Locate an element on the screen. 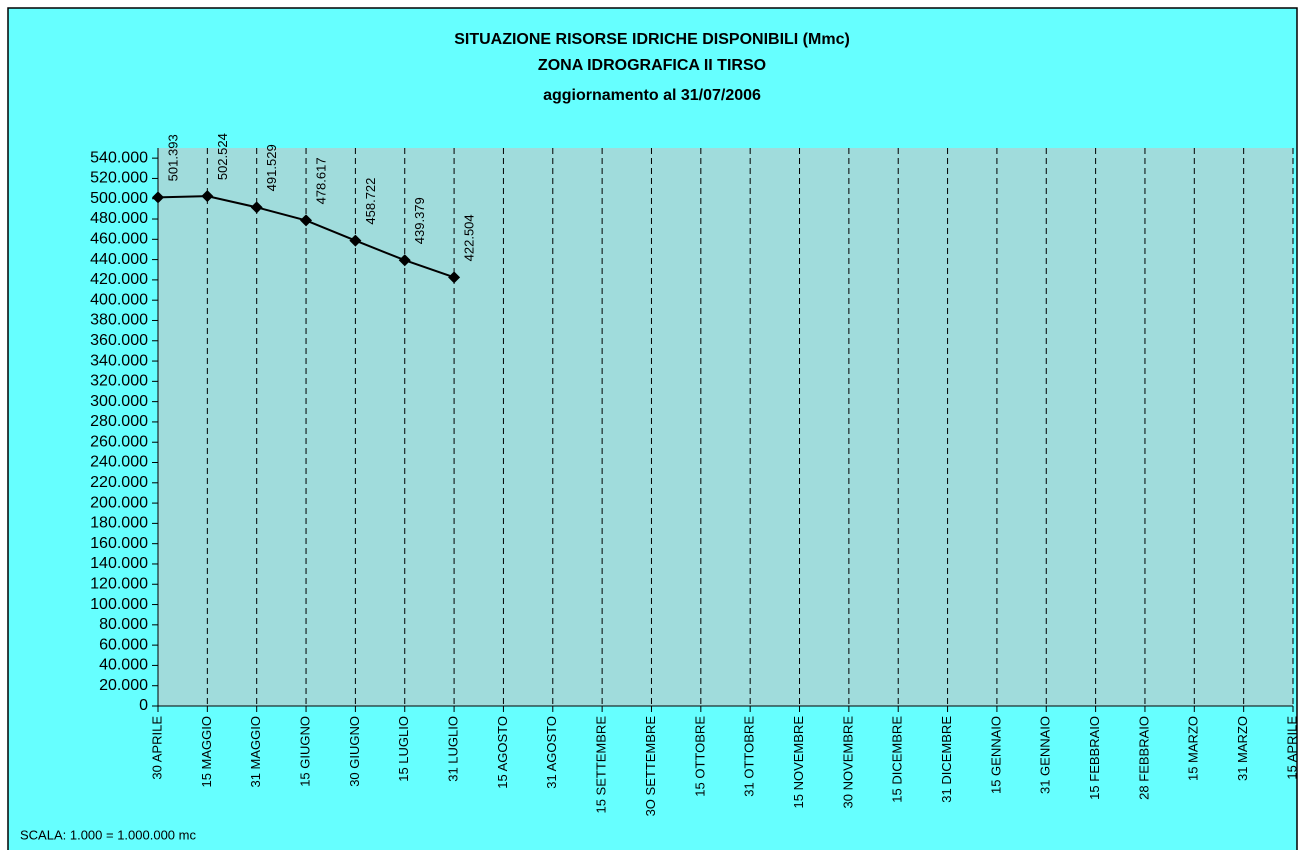 This screenshot has width=1305, height=850. x-tick-label: 31 DICEMBRE is located at coordinates (946, 759).